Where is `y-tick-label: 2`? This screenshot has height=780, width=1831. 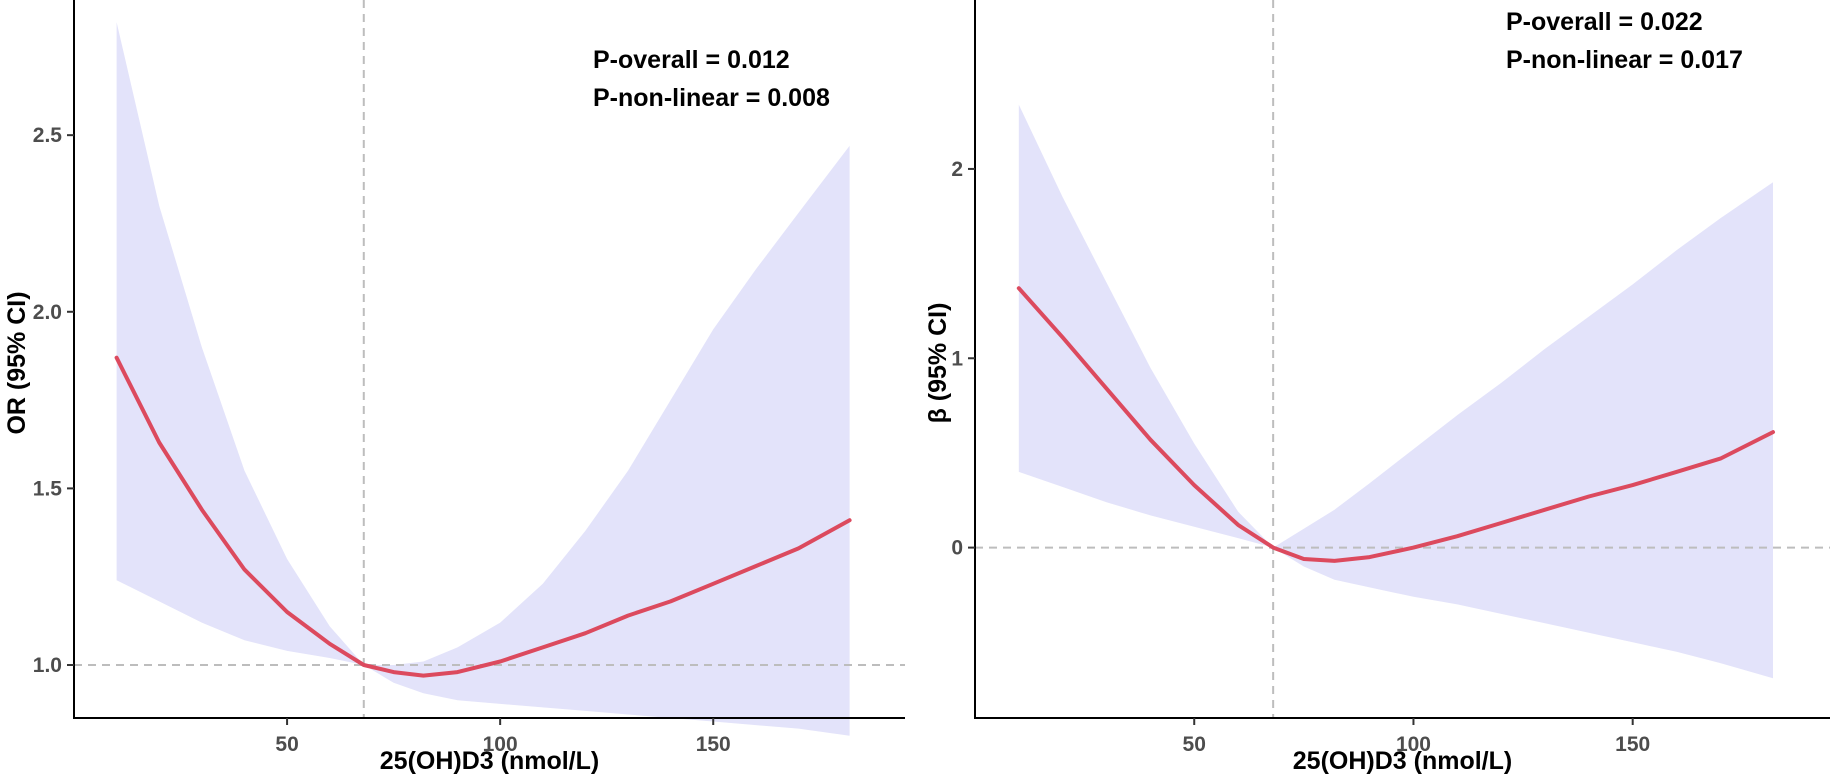 y-tick-label: 2 is located at coordinates (957, 169).